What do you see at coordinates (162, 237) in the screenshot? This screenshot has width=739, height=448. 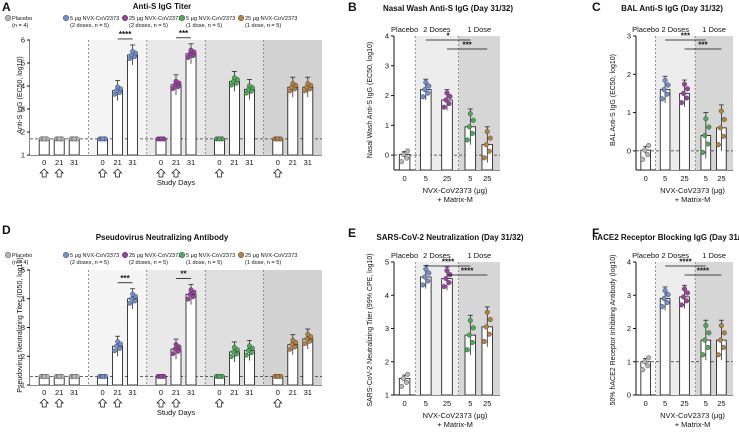 I see `chart-title: Pseudovirus Neutralizing Antibody` at bounding box center [162, 237].